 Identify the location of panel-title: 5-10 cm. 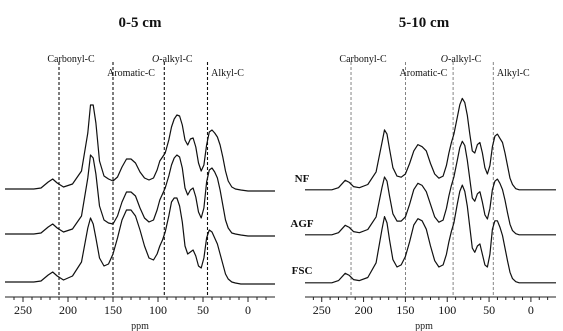
(424, 23).